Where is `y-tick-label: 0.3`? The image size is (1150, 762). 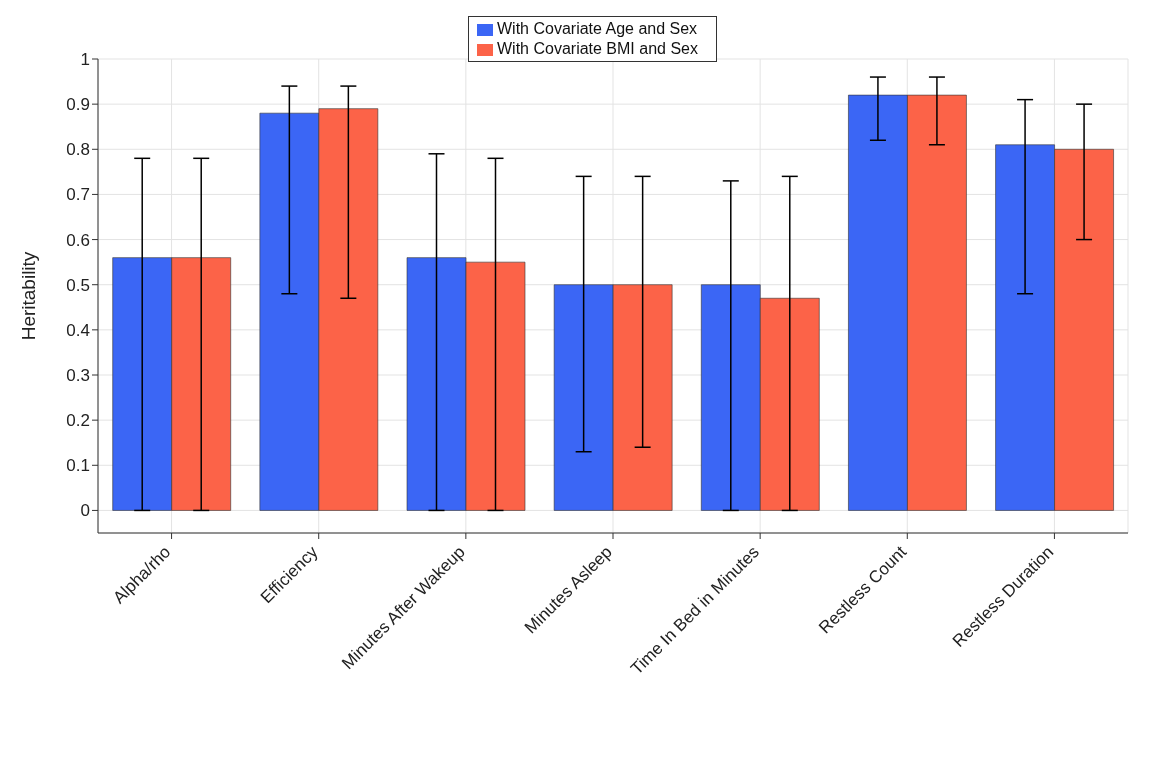 y-tick-label: 0.3 is located at coordinates (78, 376).